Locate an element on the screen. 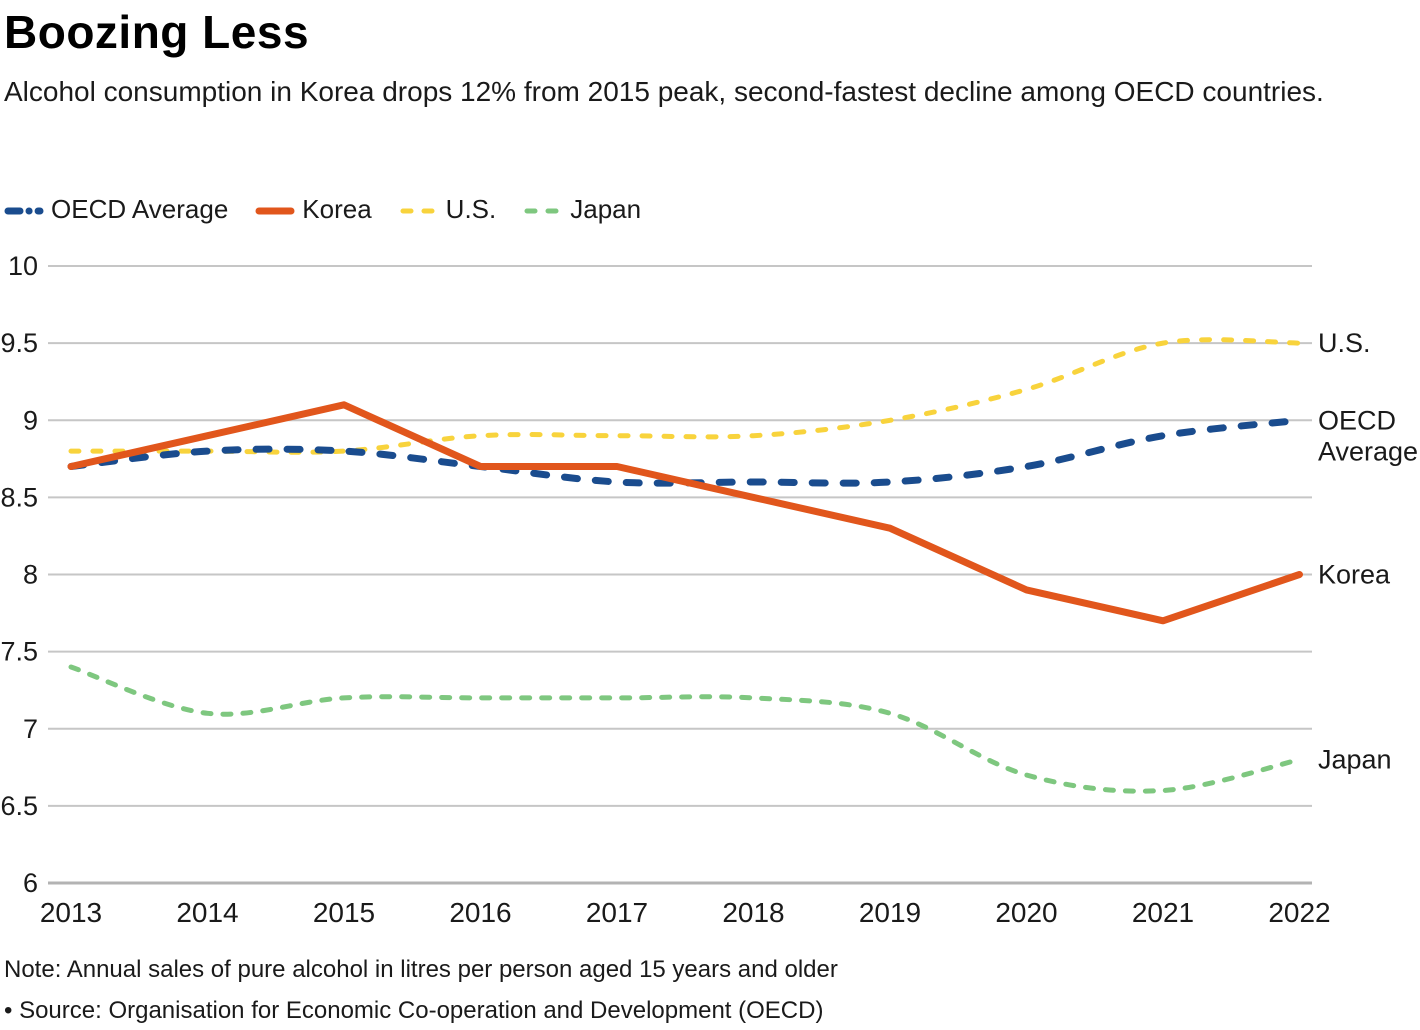 The image size is (1420, 1030). legend-label: U.S. is located at coordinates (471, 209).